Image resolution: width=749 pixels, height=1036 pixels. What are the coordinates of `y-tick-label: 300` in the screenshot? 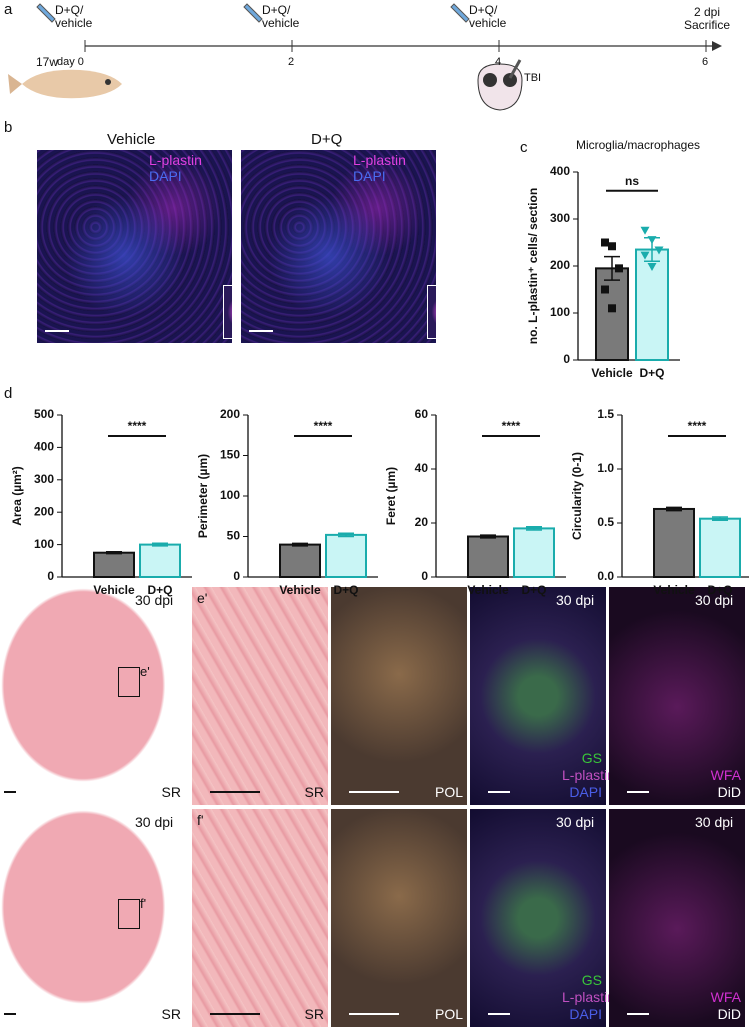 It's located at (44, 479).